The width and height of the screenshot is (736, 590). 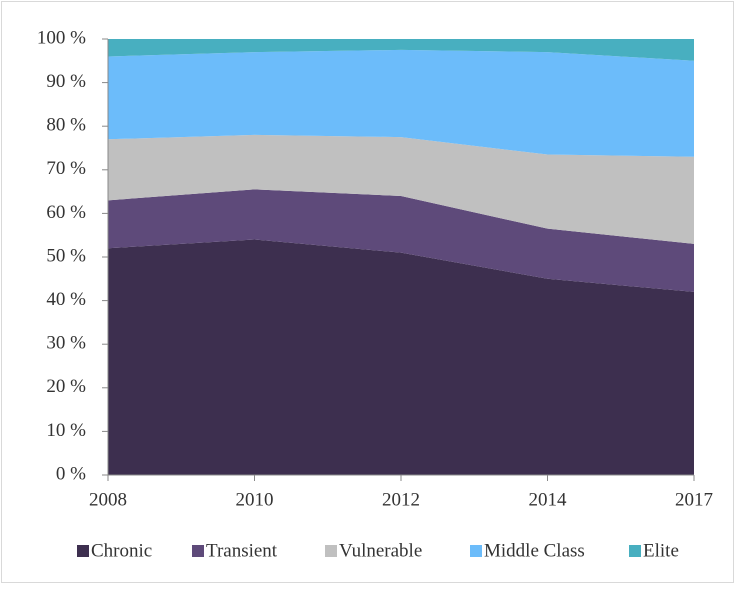 I want to click on x-tick-label: 2008, so click(x=108, y=499).